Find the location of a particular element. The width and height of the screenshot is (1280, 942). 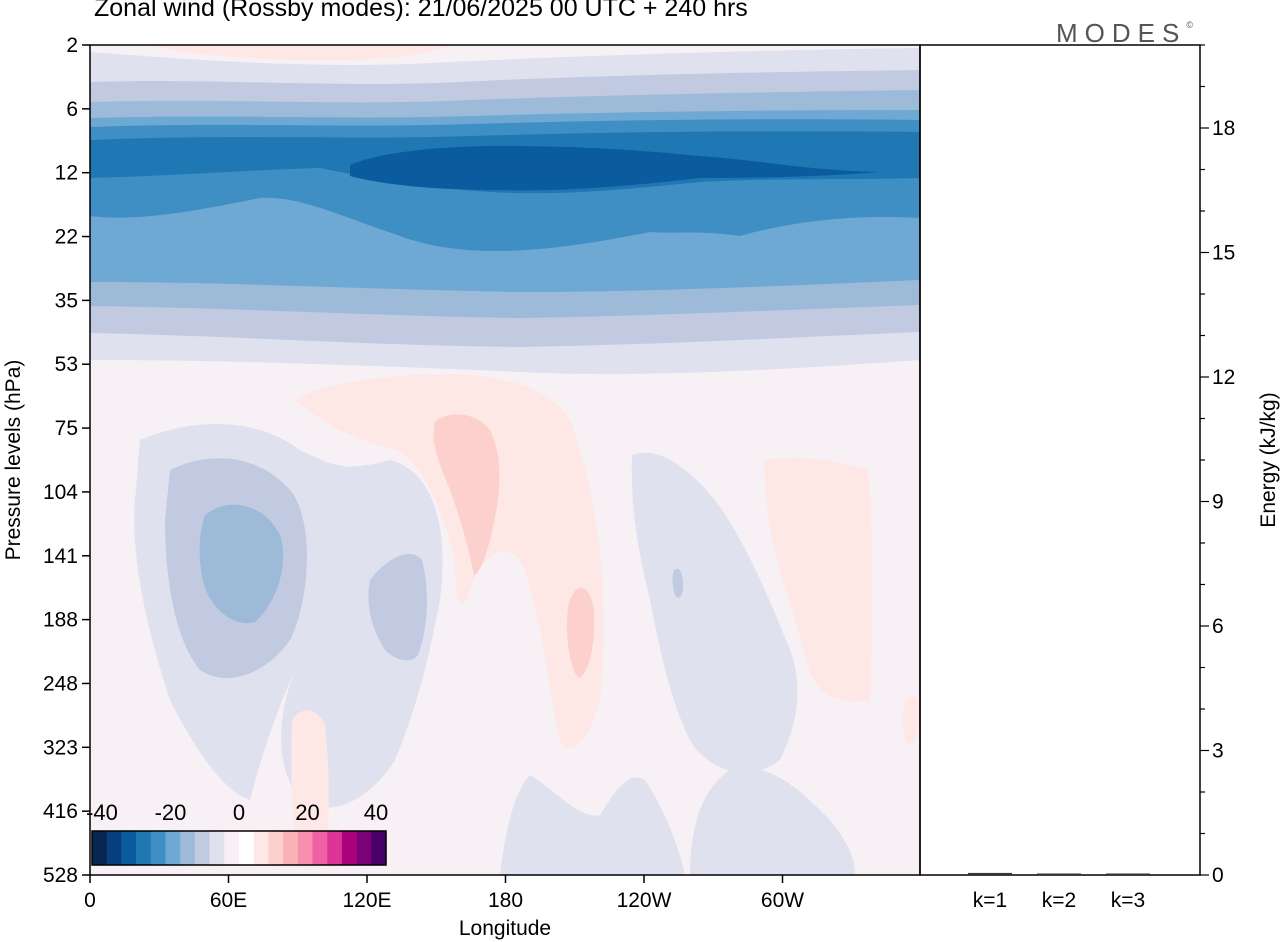

colorbar-tick-label: -40 is located at coordinates (102, 812).